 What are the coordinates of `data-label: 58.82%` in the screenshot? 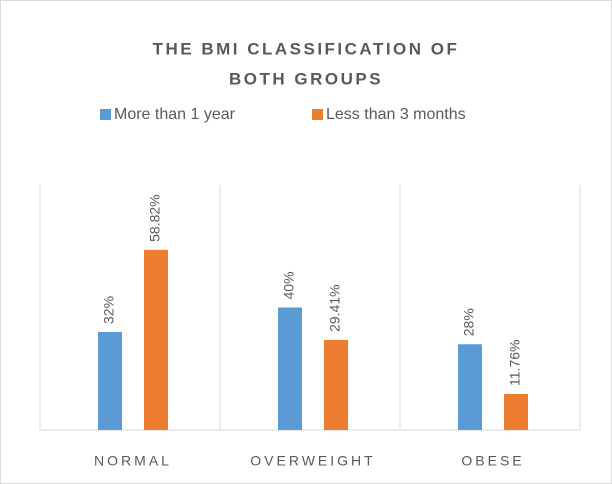 It's located at (155, 217).